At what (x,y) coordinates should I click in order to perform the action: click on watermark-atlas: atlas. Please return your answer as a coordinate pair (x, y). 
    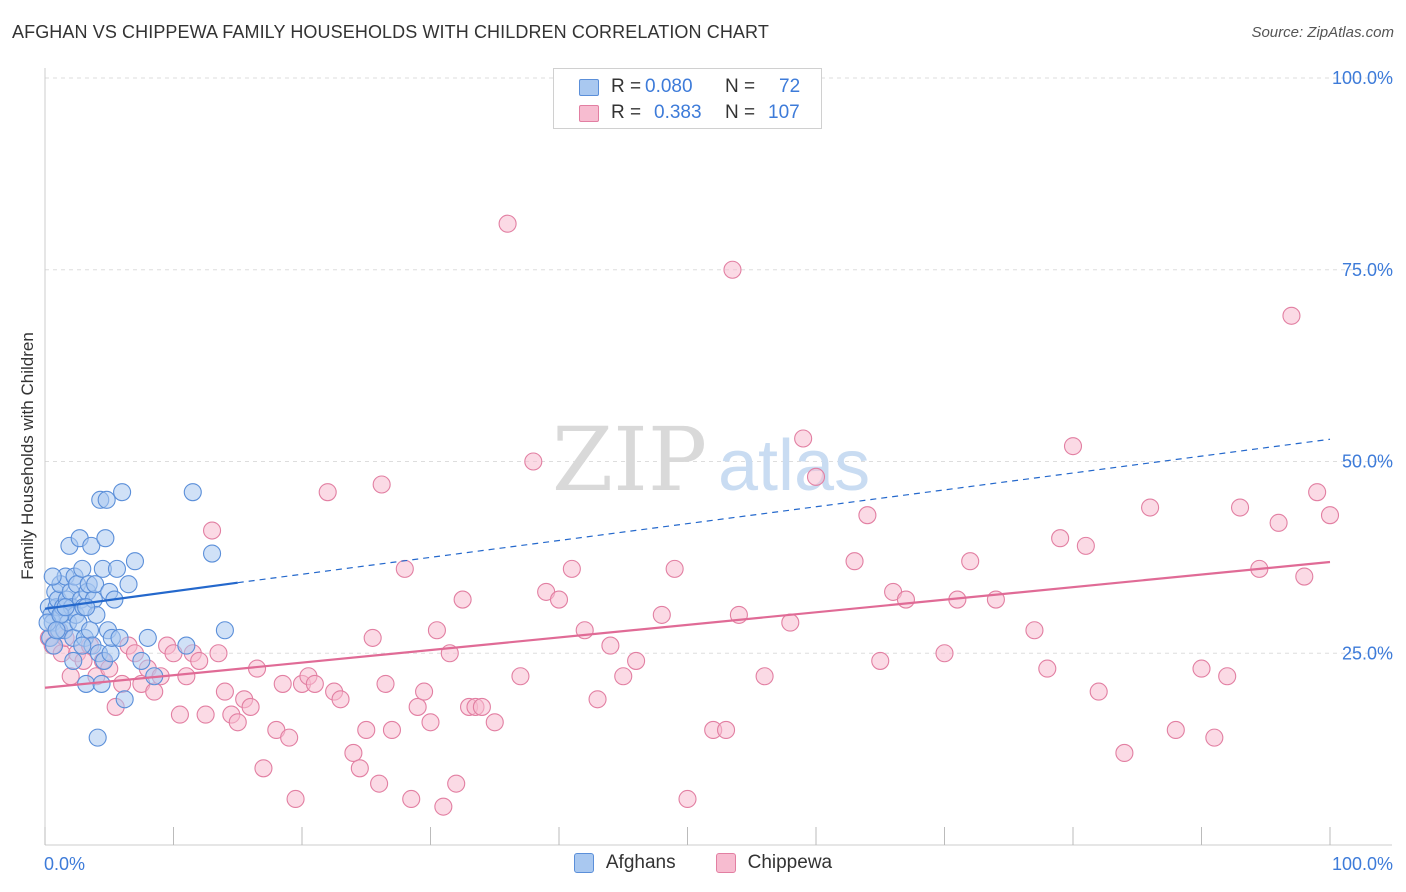
    Looking at the image, I should click on (794, 466).